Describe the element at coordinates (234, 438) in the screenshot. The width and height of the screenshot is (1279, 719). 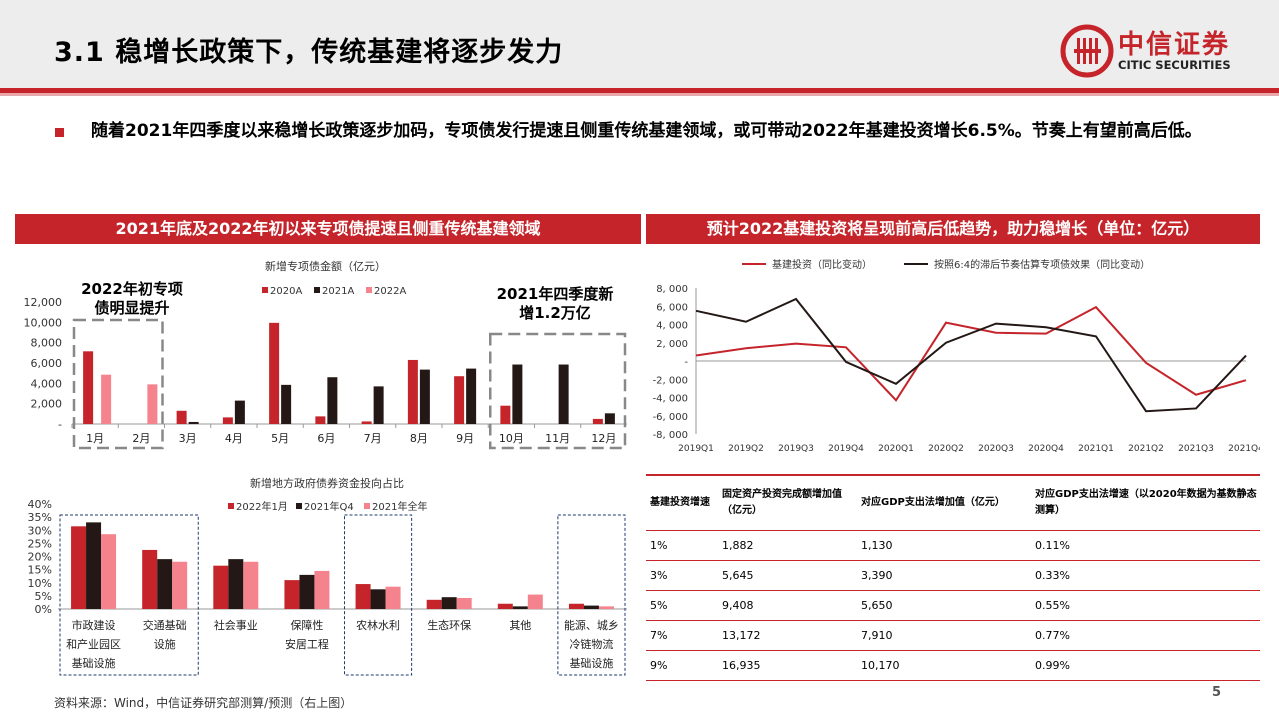
I see `x-tick-label: 4月` at that location.